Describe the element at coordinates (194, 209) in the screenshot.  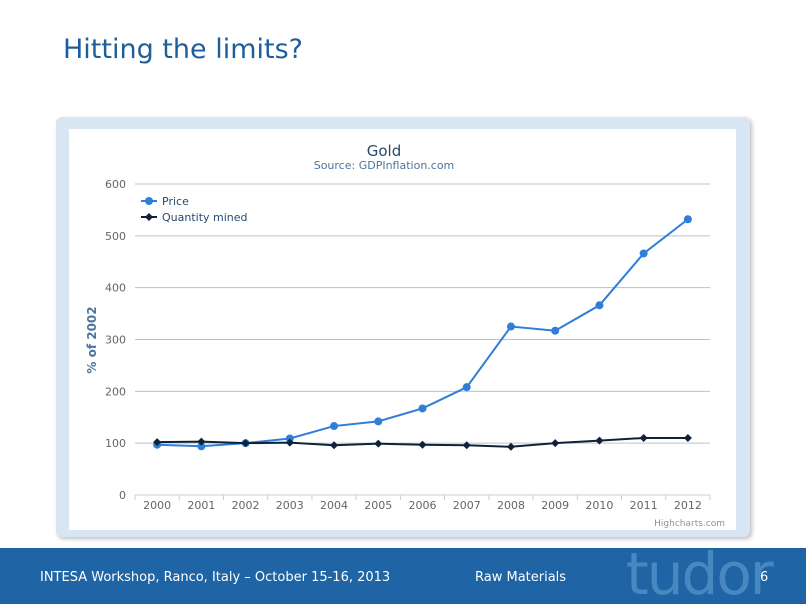
I see `chart-legend: Price Quantity mined` at that location.